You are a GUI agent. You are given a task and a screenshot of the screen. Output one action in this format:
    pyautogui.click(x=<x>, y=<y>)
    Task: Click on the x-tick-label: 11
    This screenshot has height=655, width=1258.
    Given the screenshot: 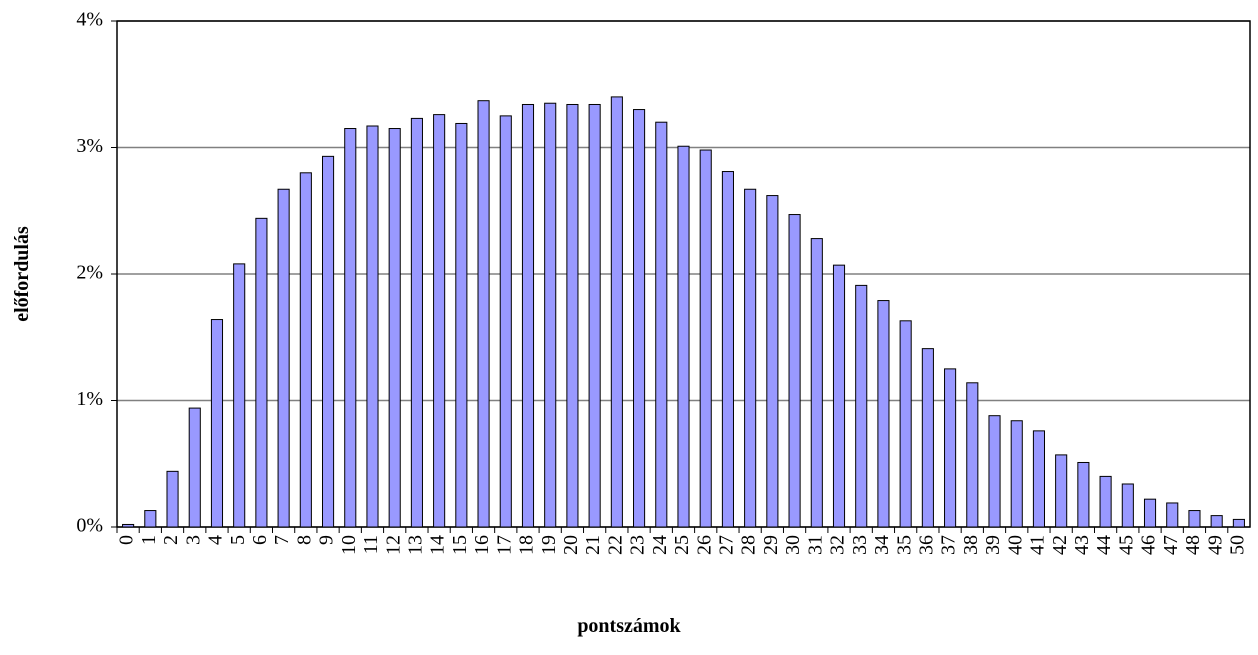 What is the action you would take?
    pyautogui.click(x=371, y=544)
    